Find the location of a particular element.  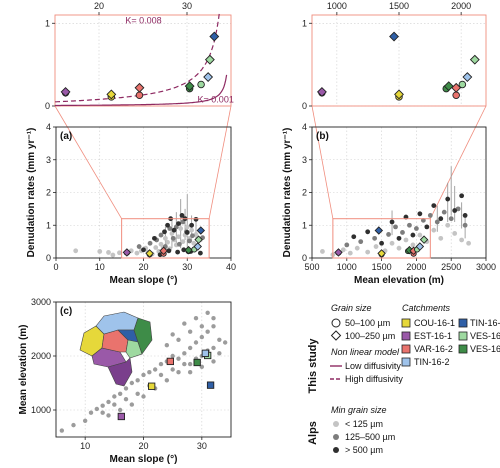

legend-alps-small-dot is located at coordinates (336, 424).